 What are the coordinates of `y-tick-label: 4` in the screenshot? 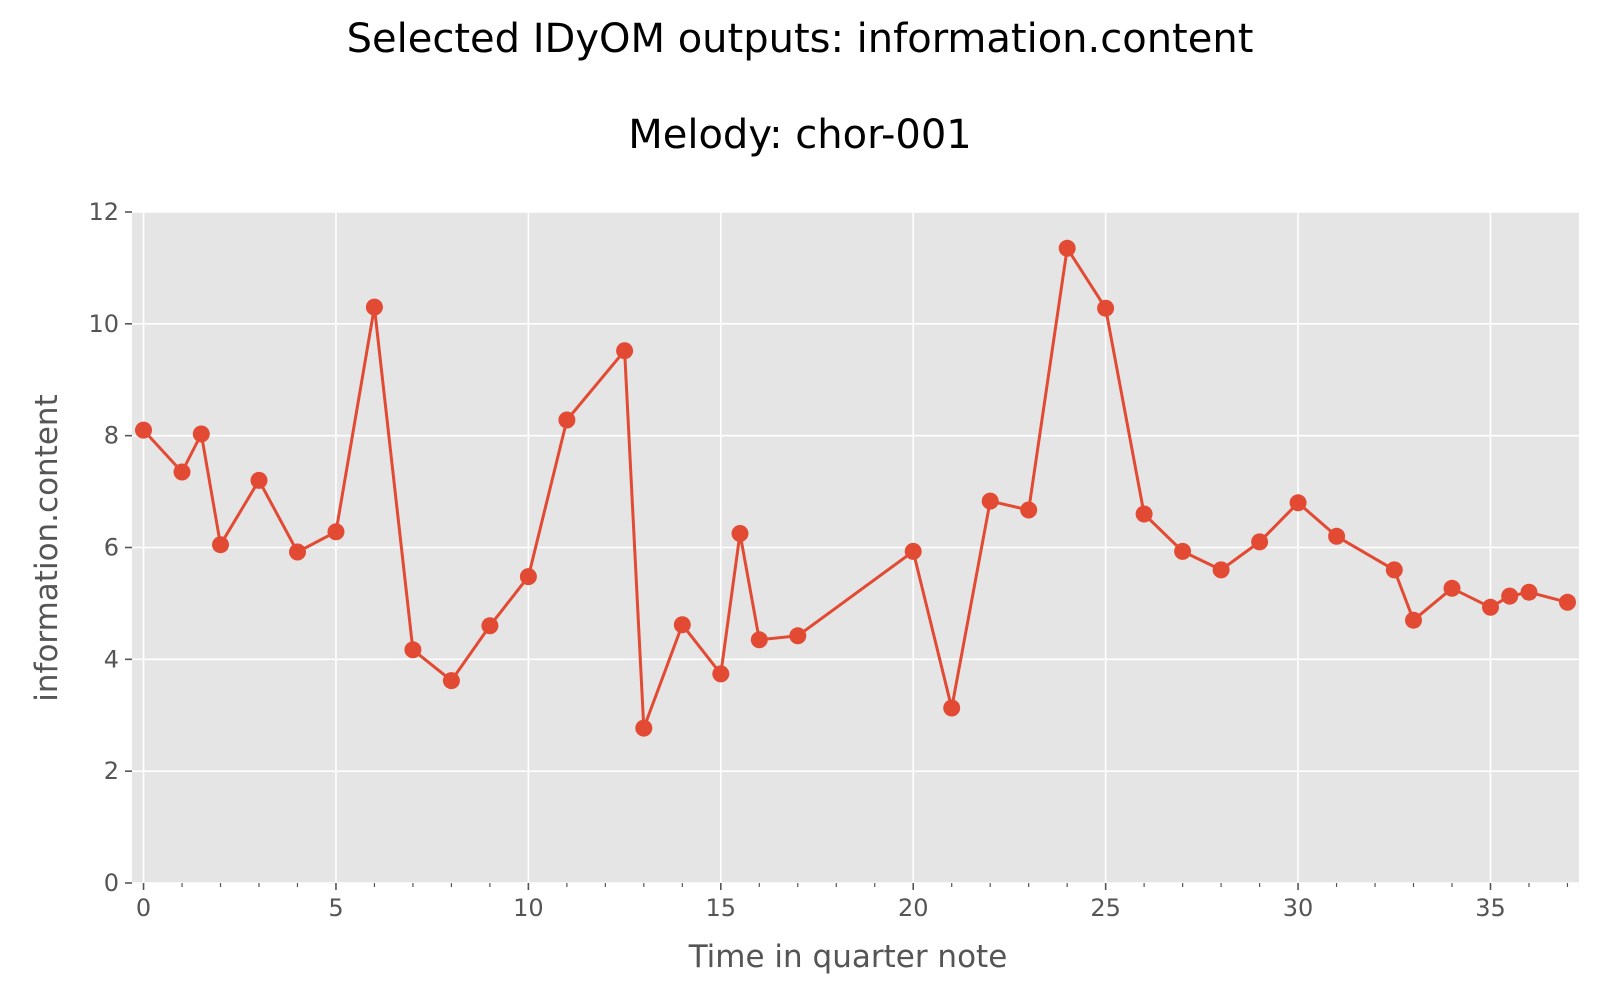 It's located at (111, 659).